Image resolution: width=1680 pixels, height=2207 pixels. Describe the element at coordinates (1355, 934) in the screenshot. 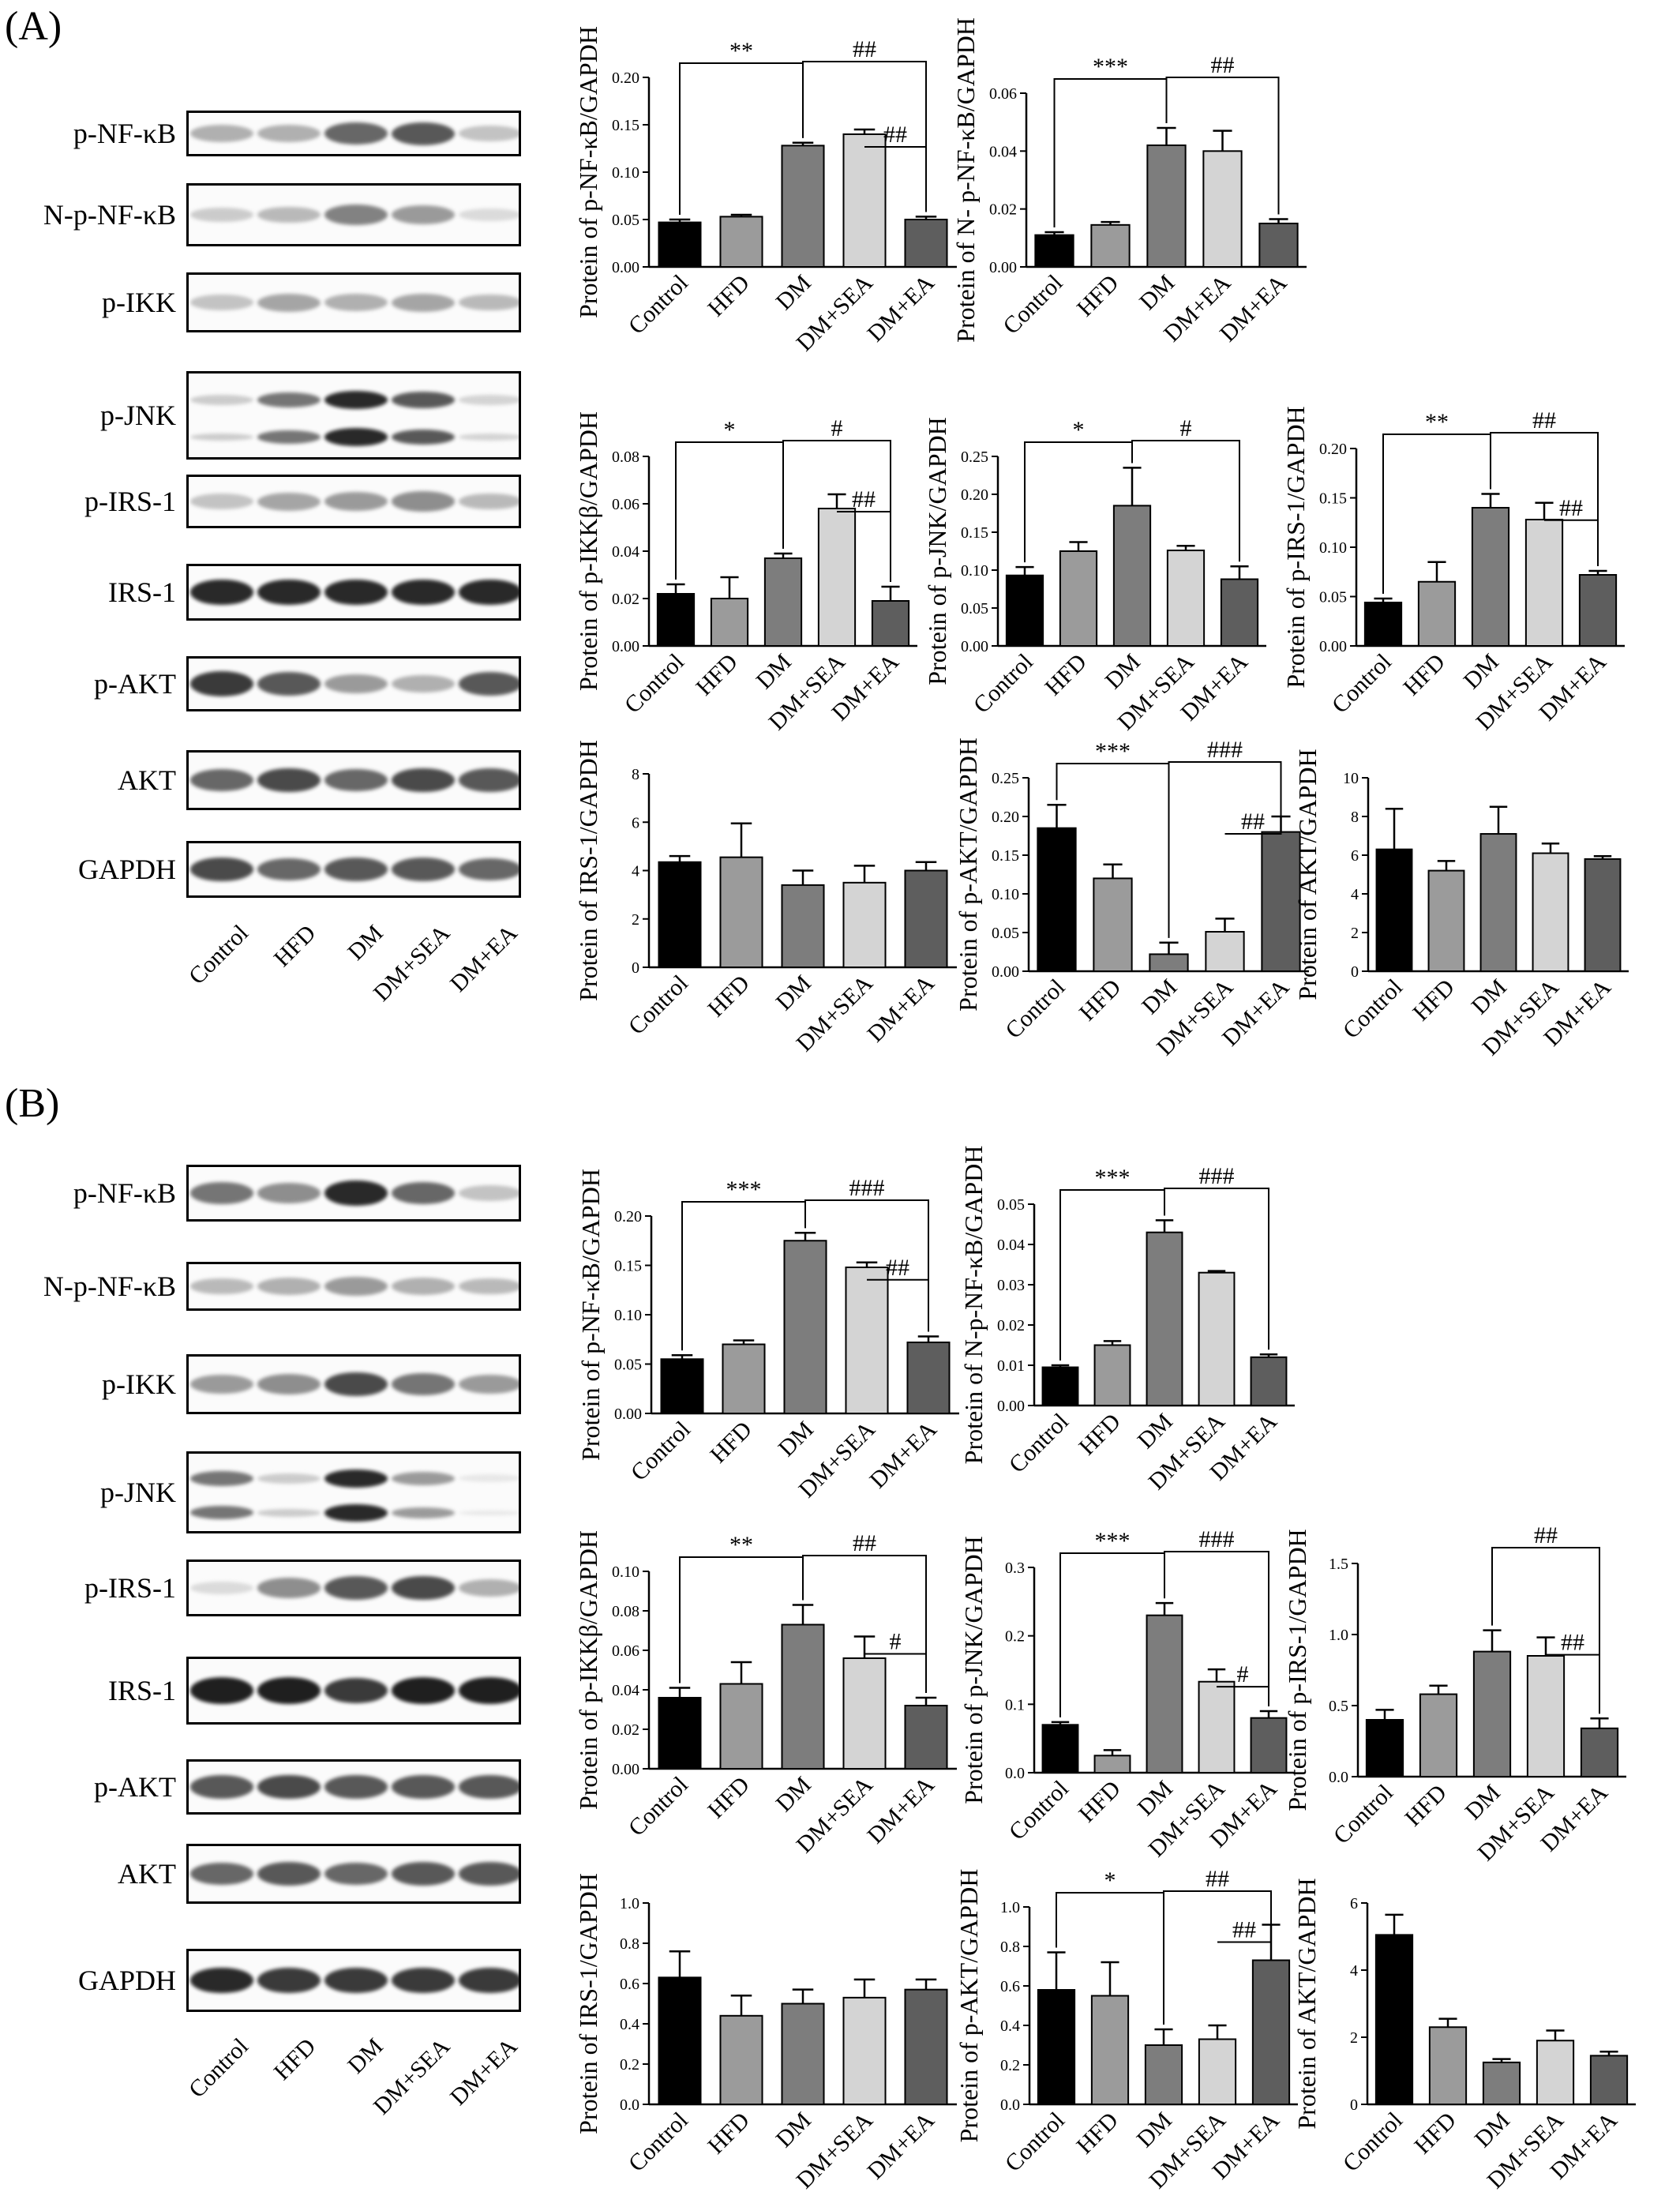

I see `y-tick-label: 2` at that location.